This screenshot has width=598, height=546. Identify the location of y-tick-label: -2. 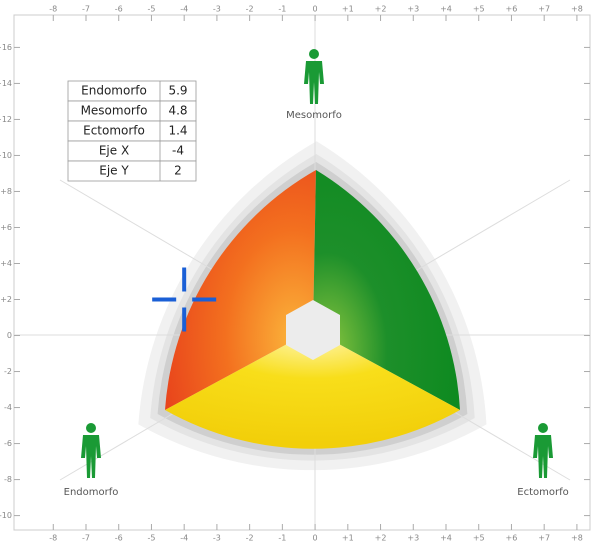
(8, 371).